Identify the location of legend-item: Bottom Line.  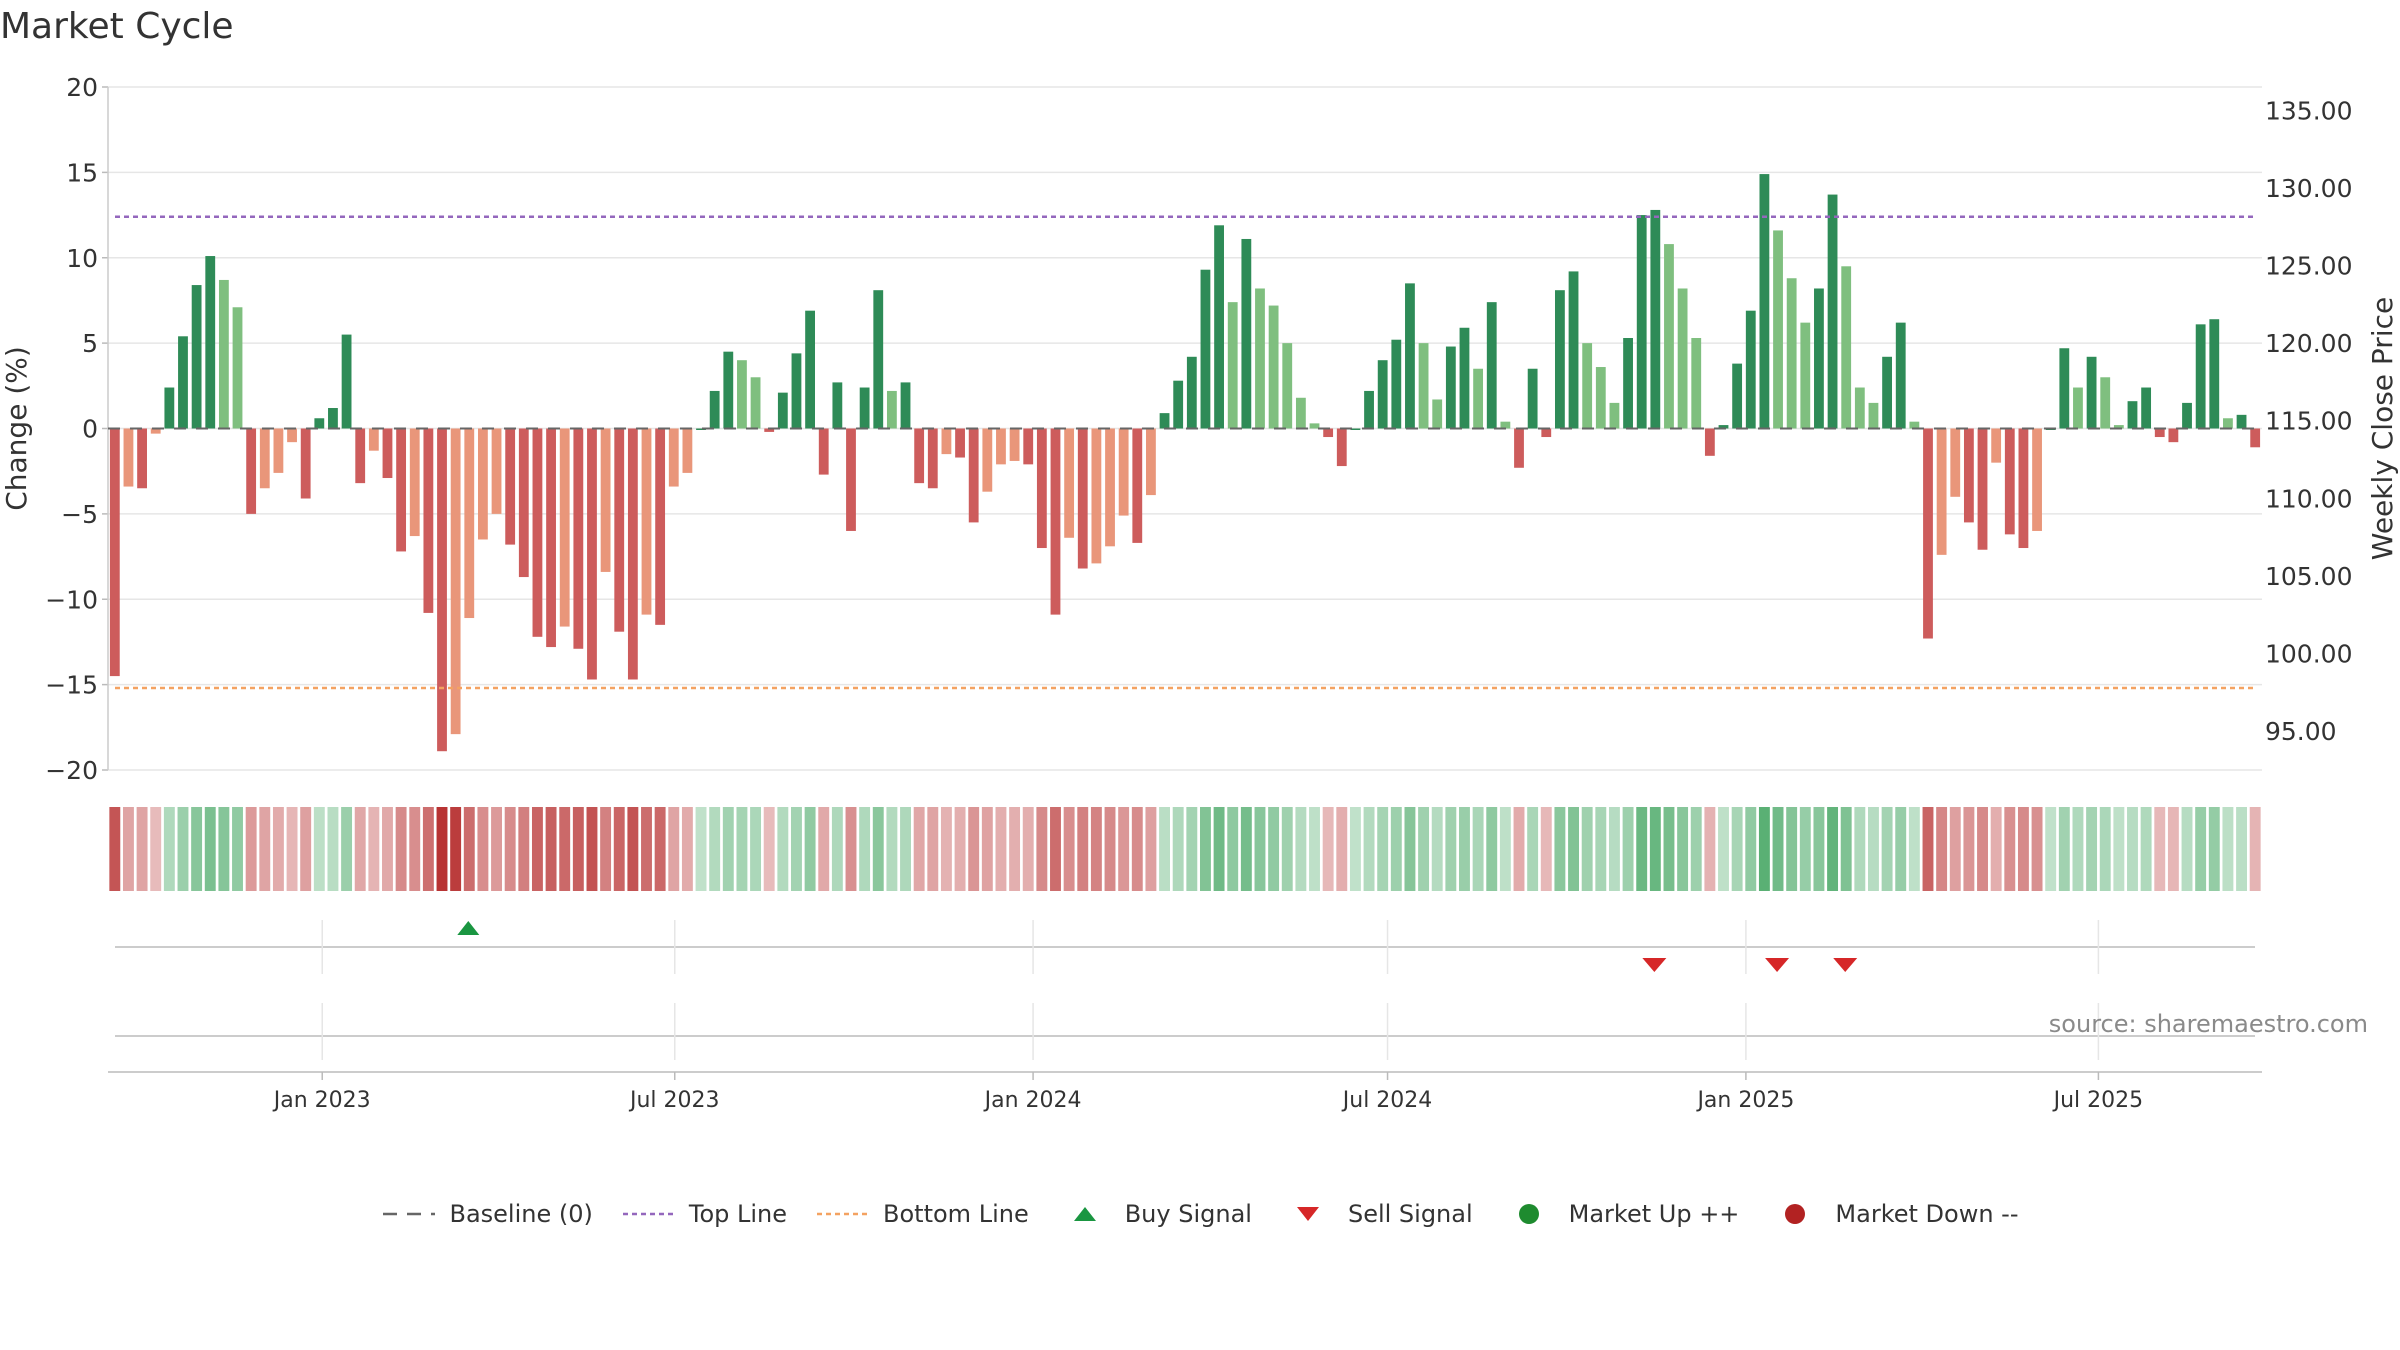
(922, 1214).